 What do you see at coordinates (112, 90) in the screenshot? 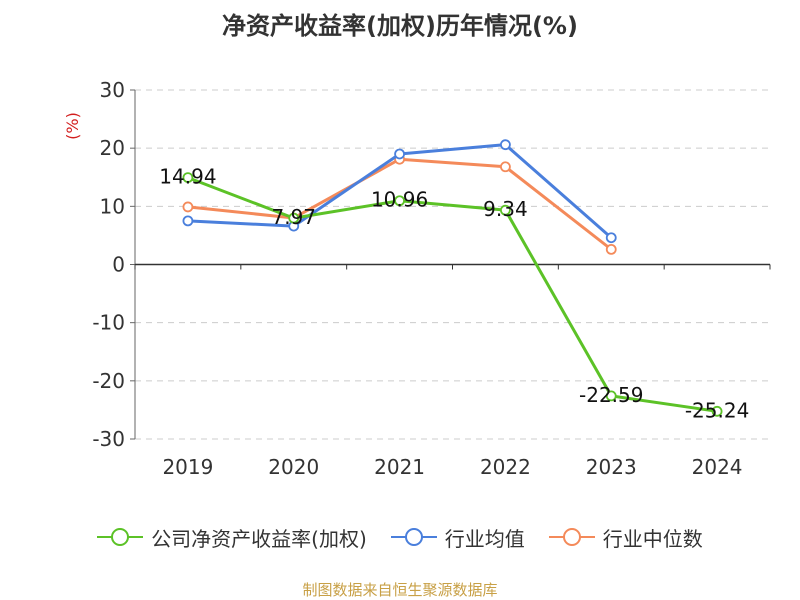
I see `y-tick-label: 30` at bounding box center [112, 90].